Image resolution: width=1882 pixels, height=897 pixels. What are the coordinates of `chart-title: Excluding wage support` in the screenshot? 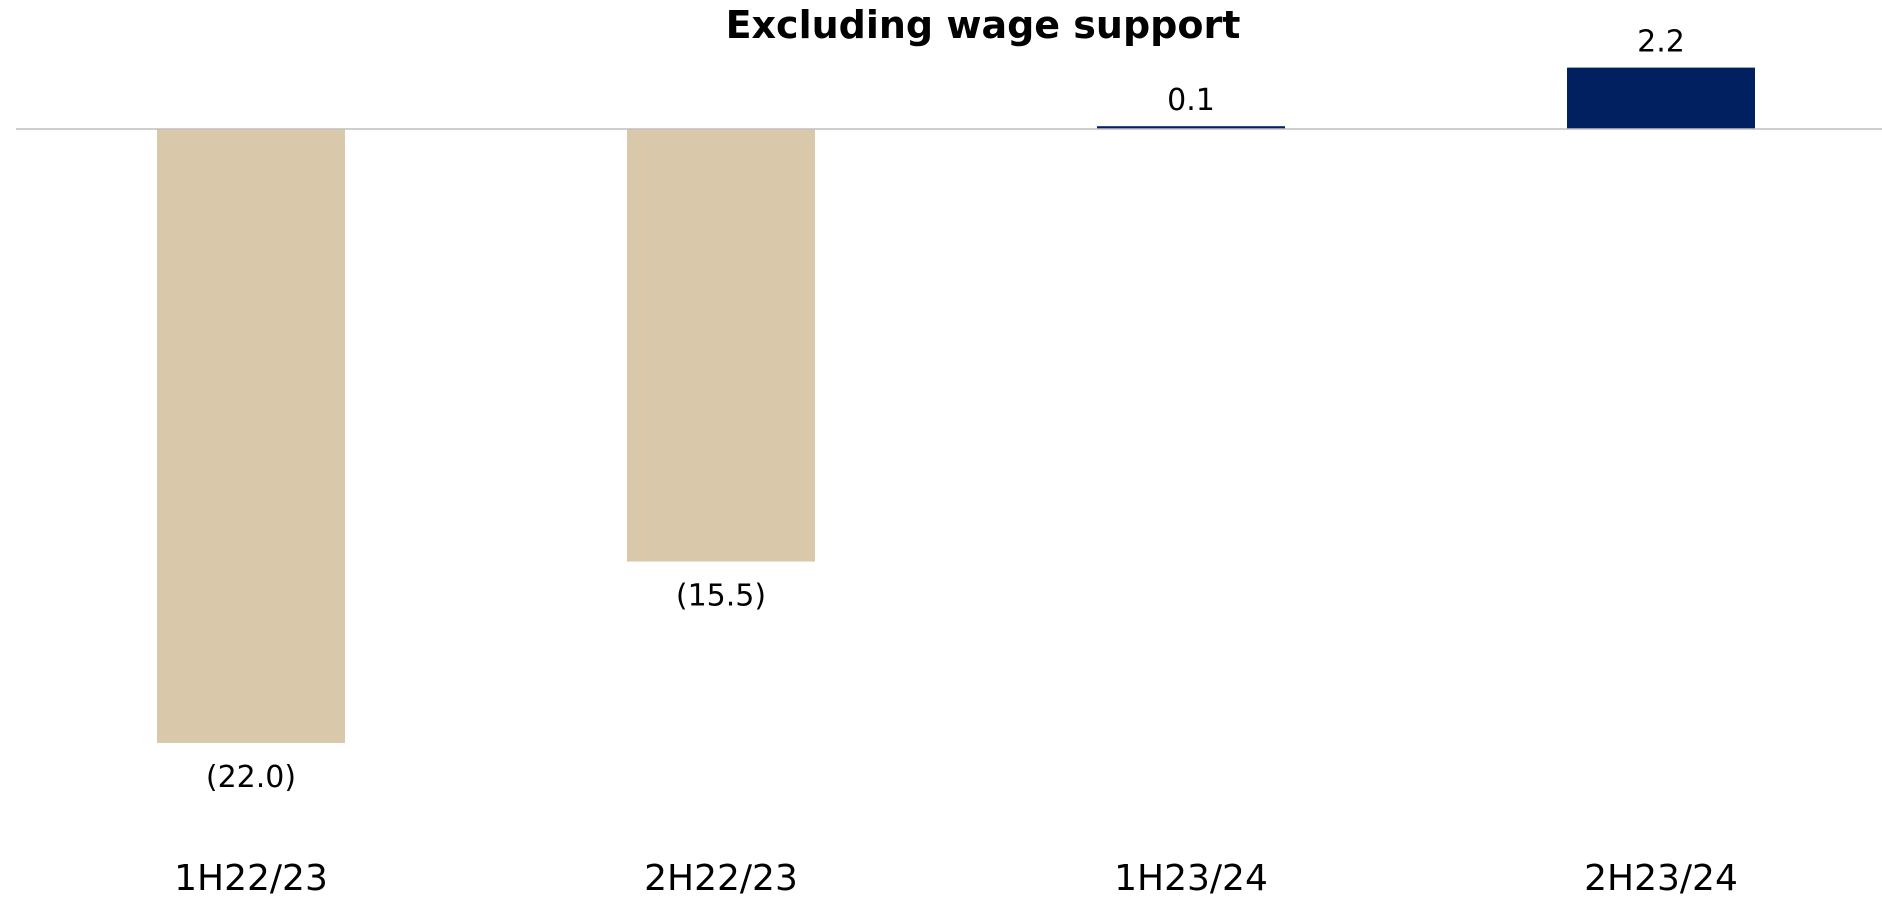 It's located at (983, 25).